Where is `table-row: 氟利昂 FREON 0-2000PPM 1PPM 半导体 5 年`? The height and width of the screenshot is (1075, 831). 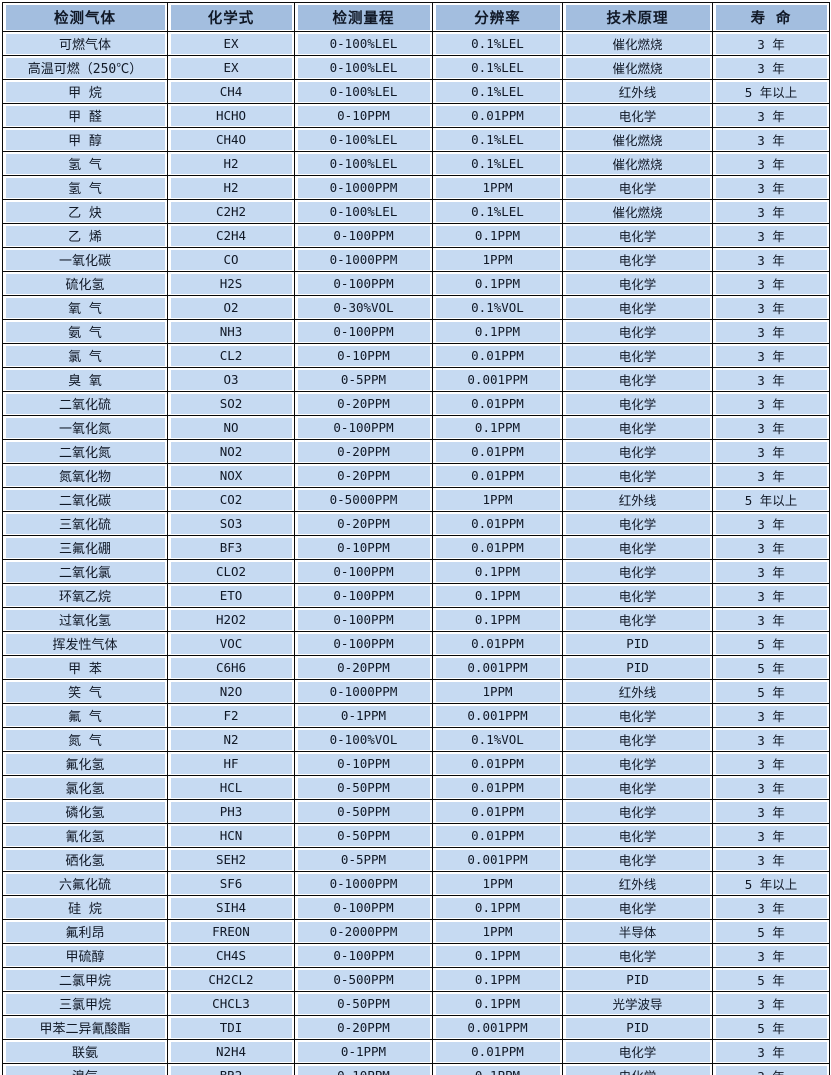 table-row: 氟利昂 FREON 0-2000PPM 1PPM 半导体 5 年 is located at coordinates (416, 931).